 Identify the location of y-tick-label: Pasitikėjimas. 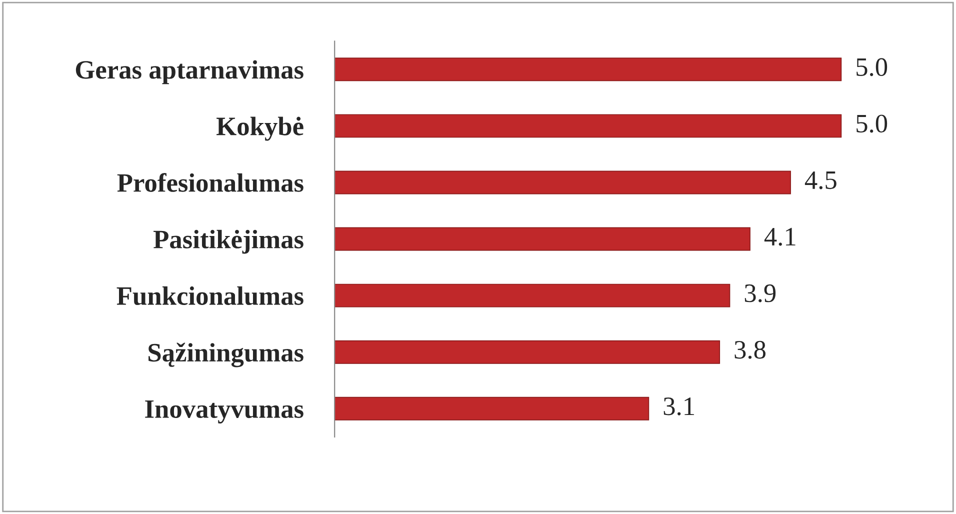
(229, 242).